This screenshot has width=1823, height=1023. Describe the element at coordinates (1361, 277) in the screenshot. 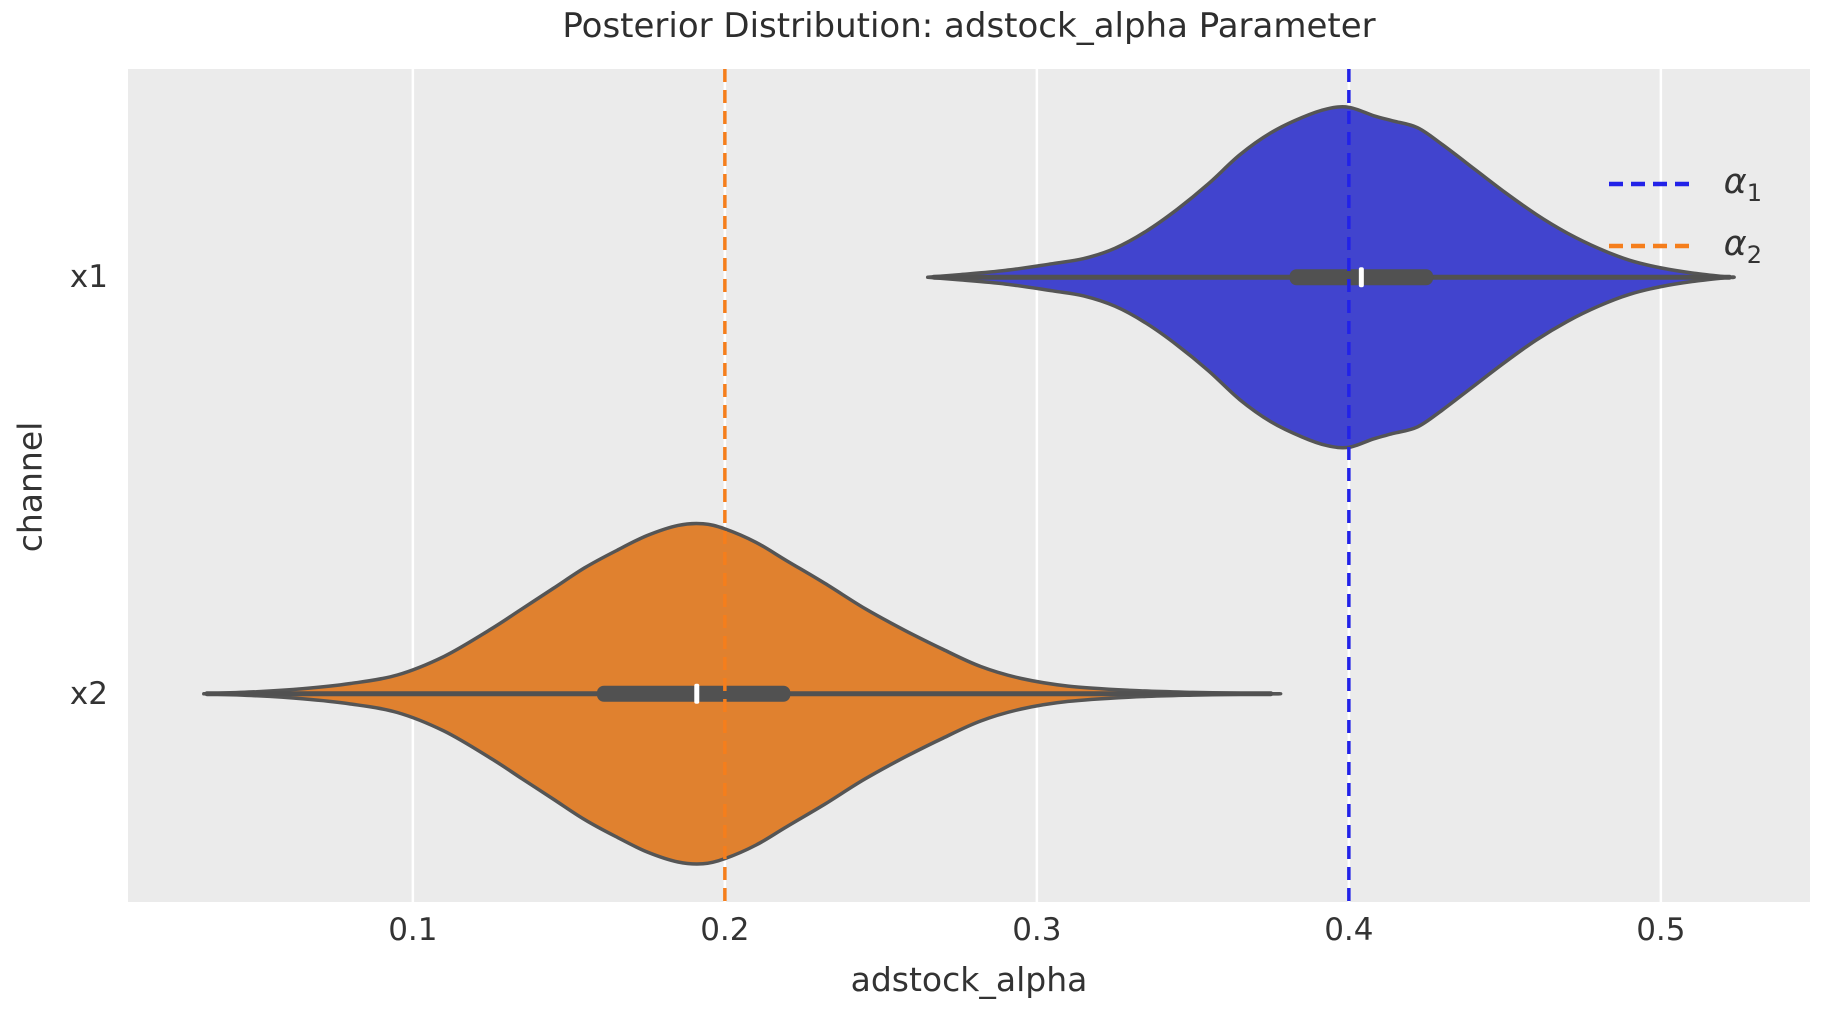

I see `median-tick-x1` at that location.